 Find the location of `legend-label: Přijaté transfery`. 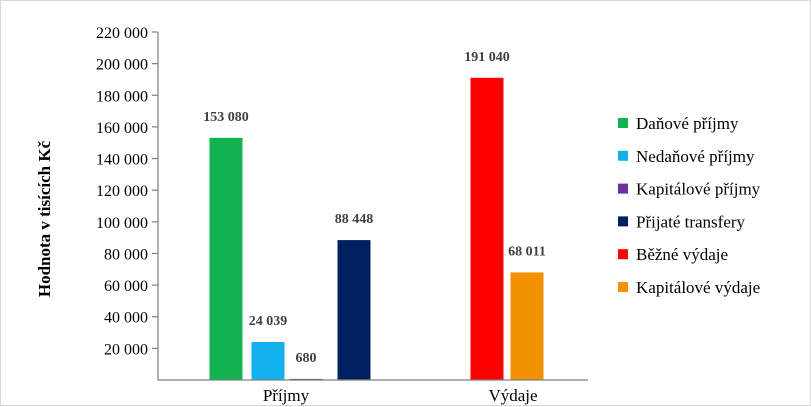

legend-label: Přijaté transfery is located at coordinates (691, 221).